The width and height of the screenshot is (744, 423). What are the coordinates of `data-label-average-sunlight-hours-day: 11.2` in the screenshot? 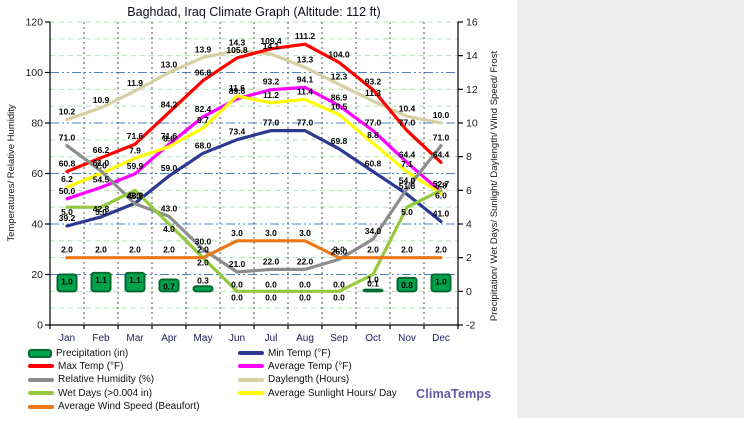 It's located at (271, 95).